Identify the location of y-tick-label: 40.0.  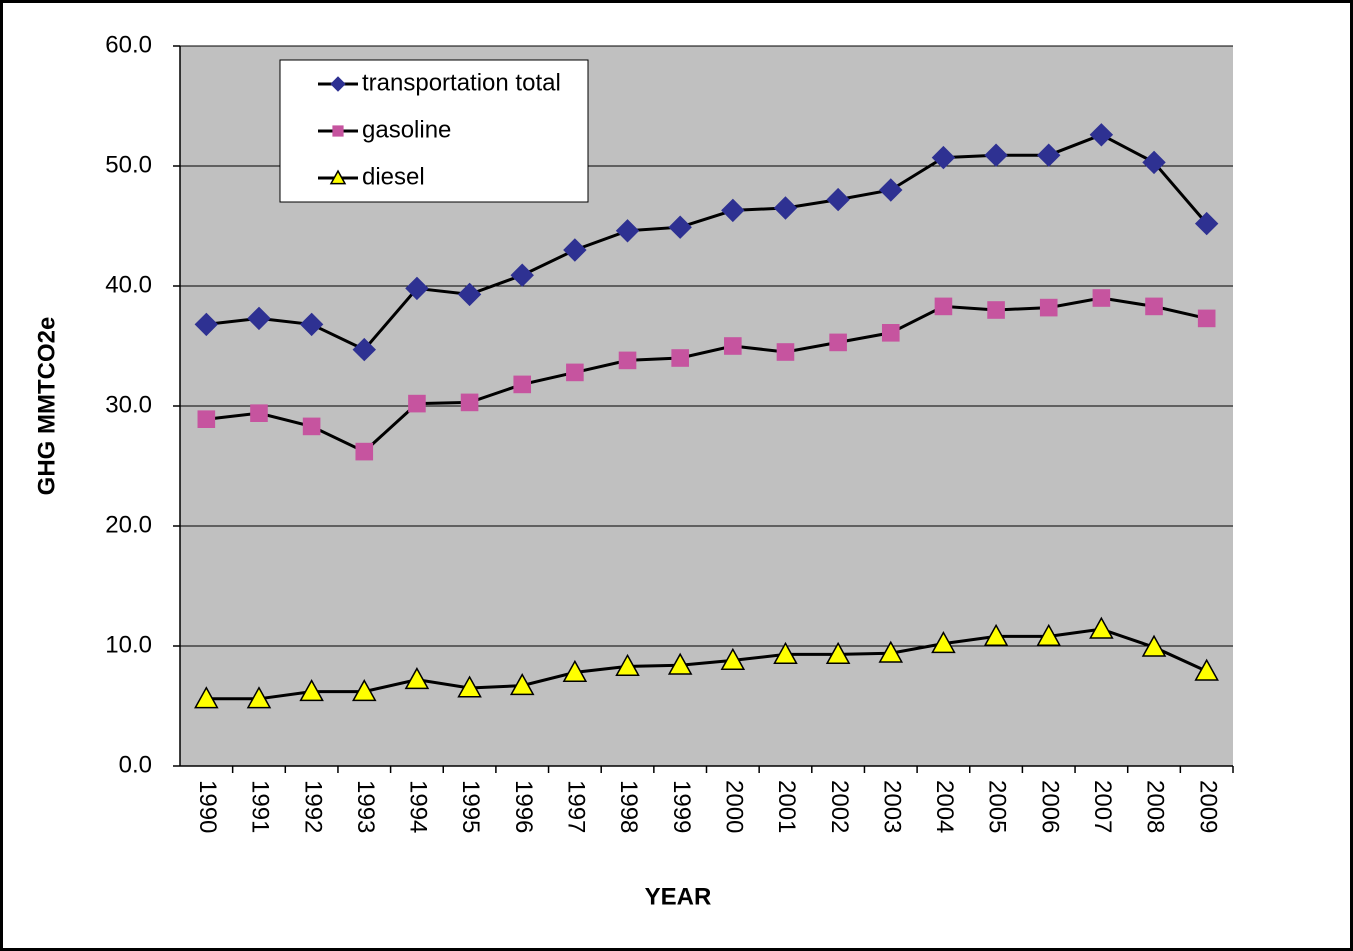
(128, 284).